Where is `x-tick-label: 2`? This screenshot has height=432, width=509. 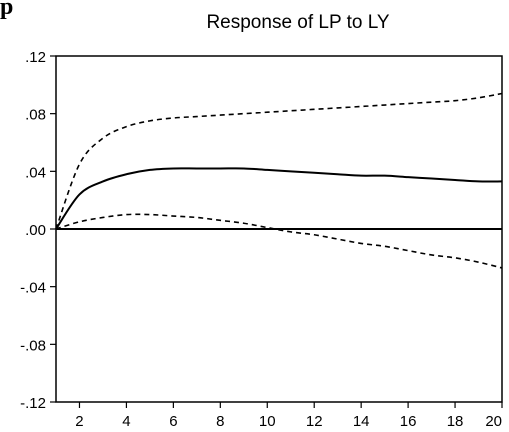
x-tick-label: 2 is located at coordinates (79, 421).